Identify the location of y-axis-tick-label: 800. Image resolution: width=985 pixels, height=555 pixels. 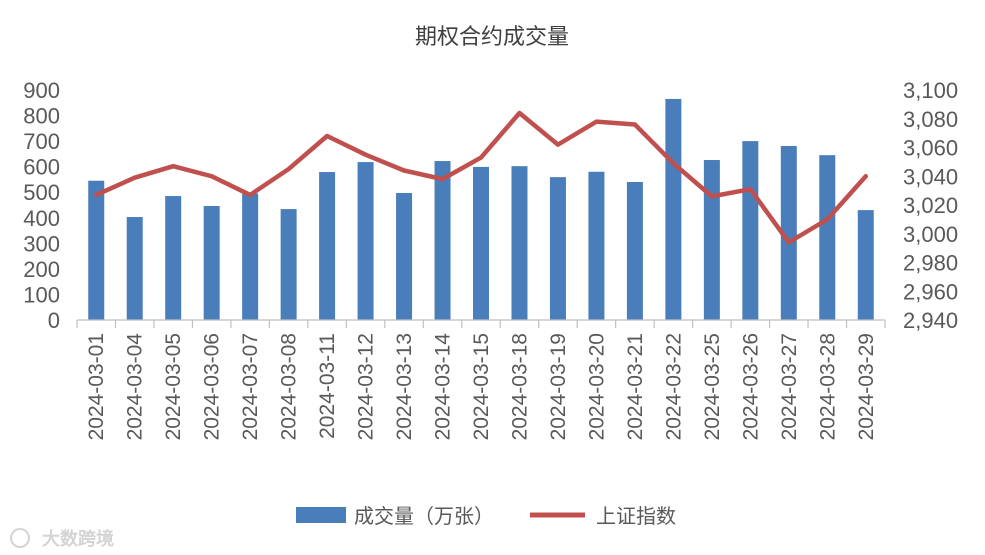
(41, 116).